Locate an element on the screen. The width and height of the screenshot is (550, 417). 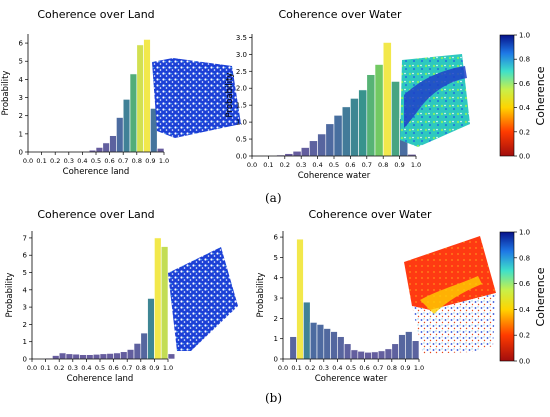
y-tick-label: 3 is located at coordinates (25, 308).